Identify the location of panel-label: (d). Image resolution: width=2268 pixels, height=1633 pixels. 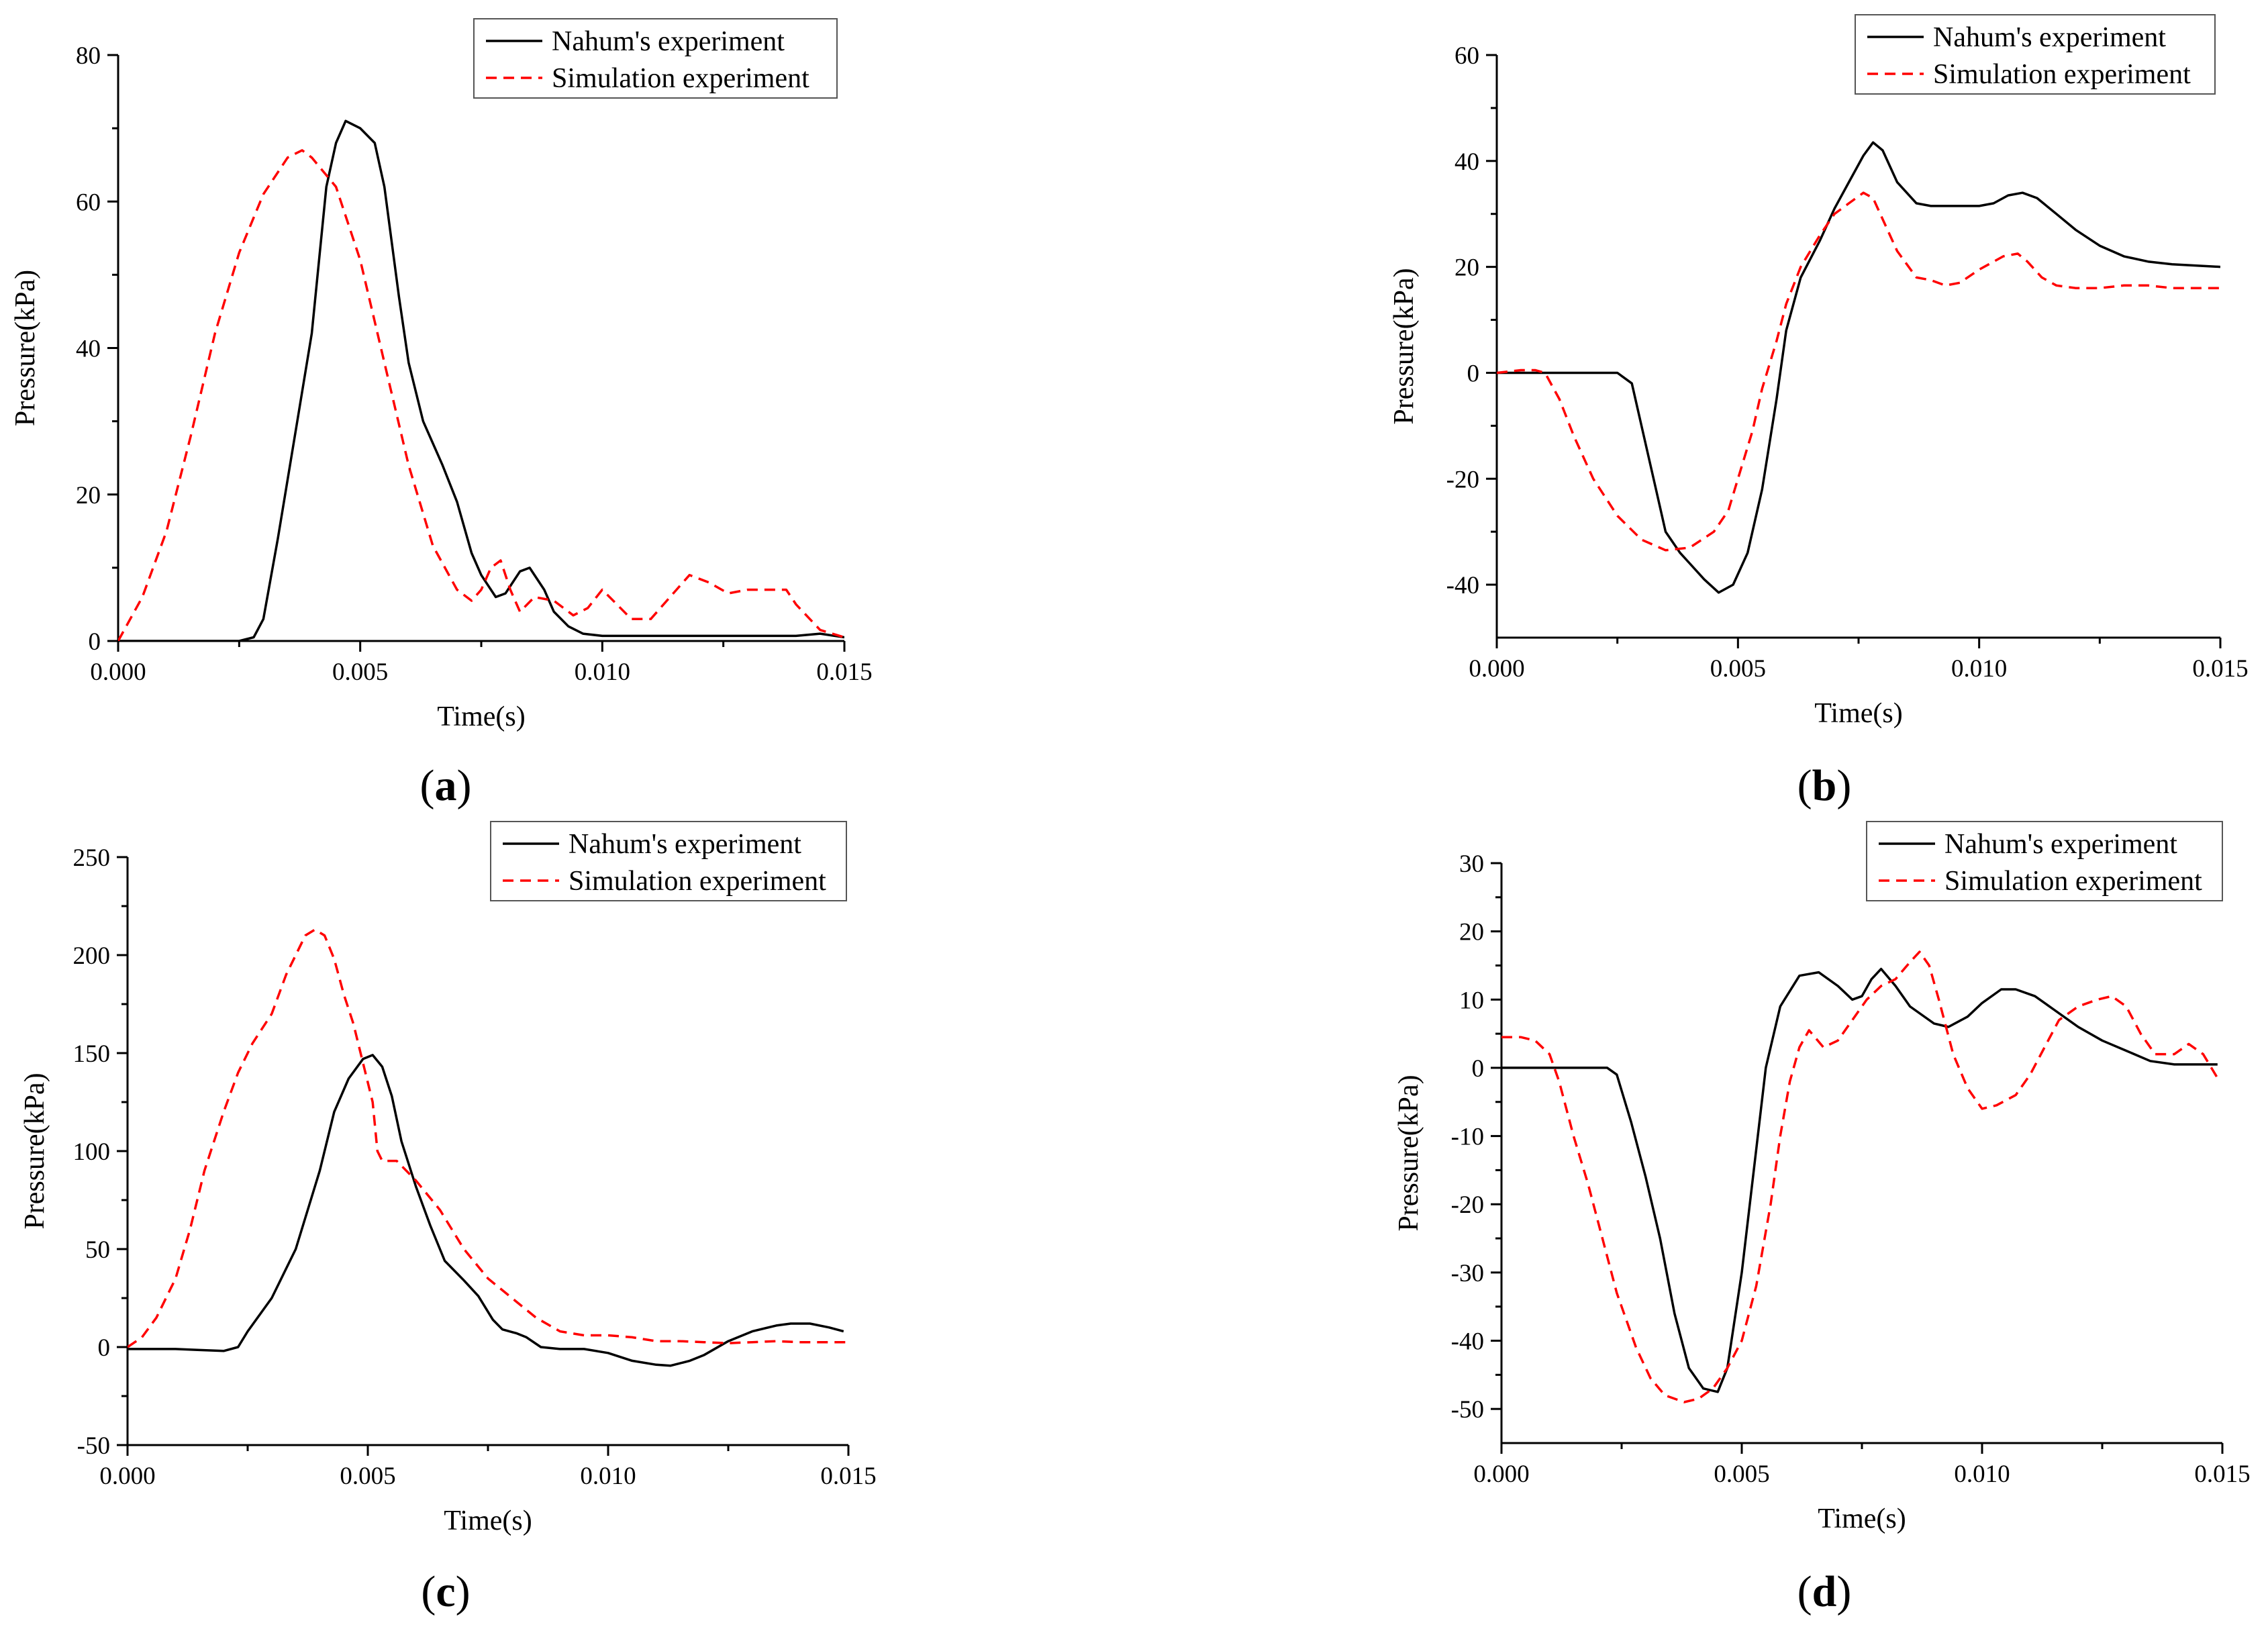
(1824, 1591).